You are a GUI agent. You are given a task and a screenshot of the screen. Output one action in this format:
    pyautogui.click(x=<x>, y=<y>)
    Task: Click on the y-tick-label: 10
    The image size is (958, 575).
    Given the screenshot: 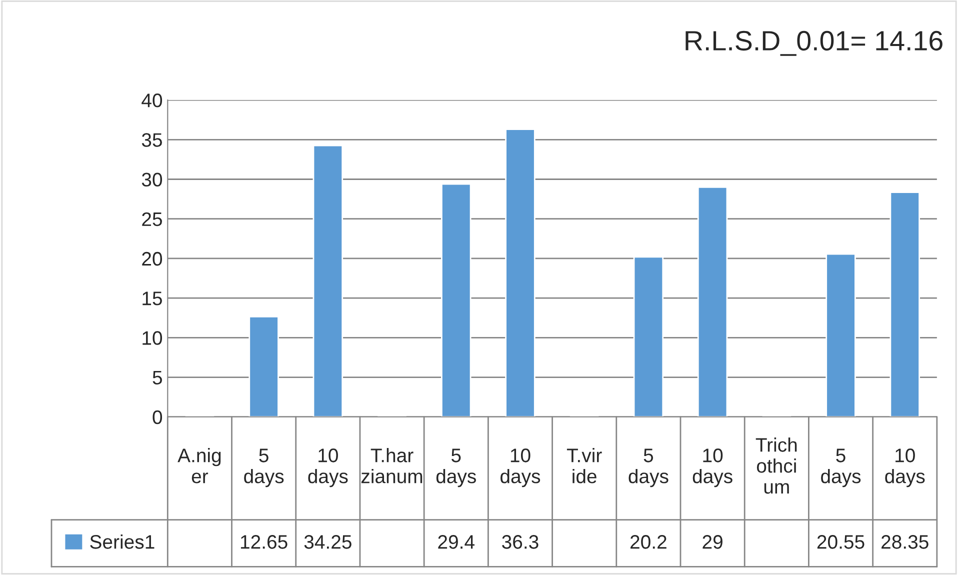 What is the action you would take?
    pyautogui.click(x=152, y=338)
    